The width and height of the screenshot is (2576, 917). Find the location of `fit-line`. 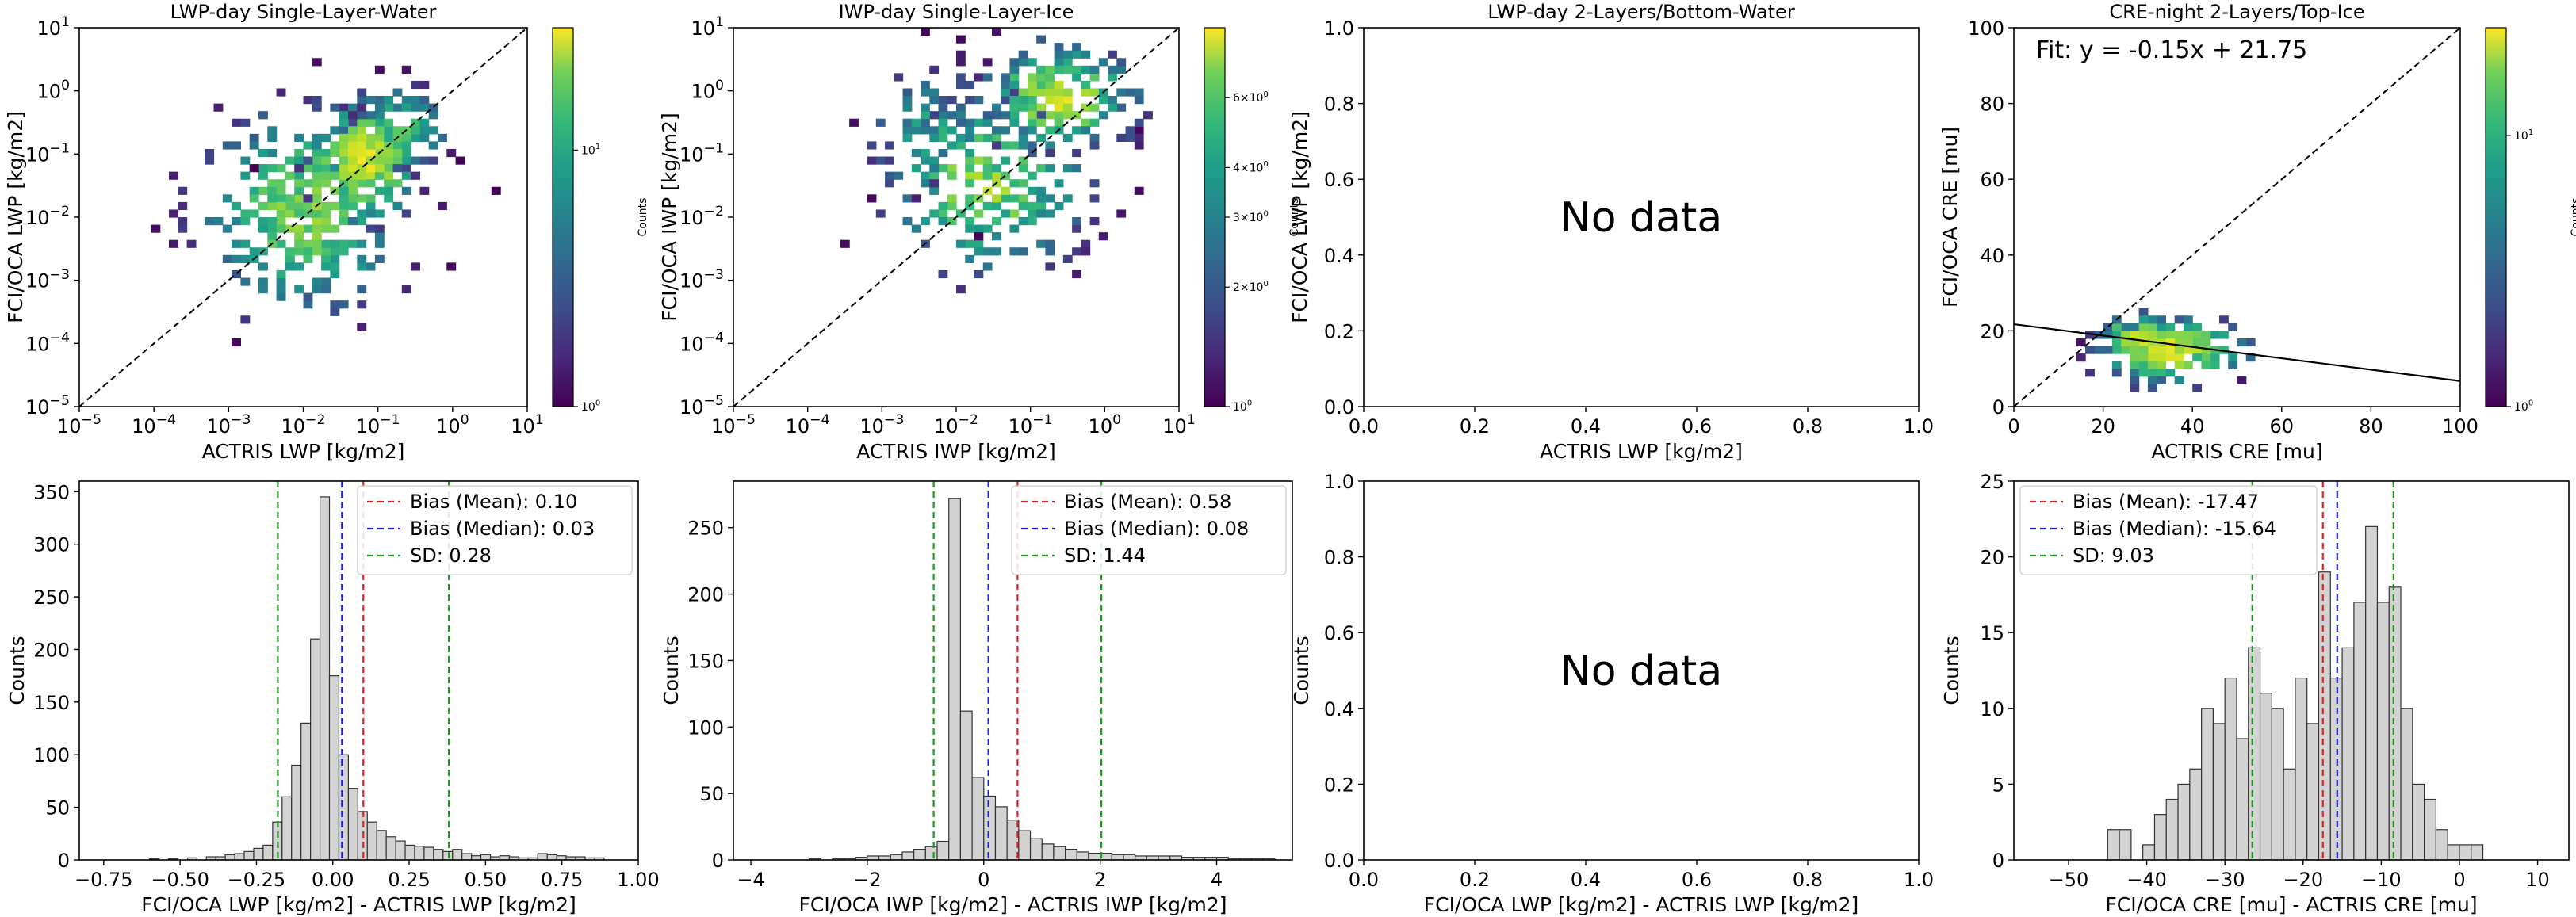

fit-line is located at coordinates (2237, 352).